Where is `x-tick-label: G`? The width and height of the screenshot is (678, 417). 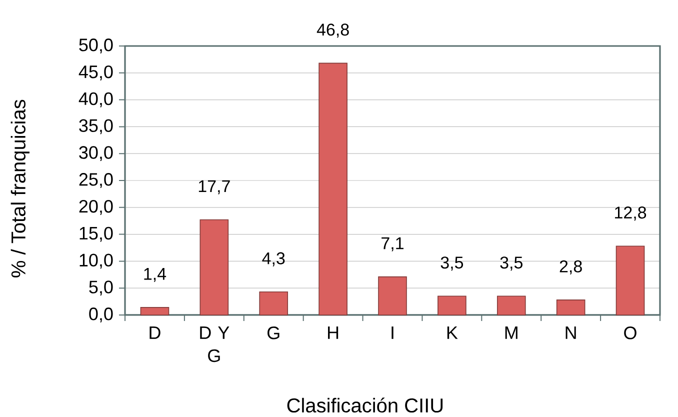
x-tick-label: G is located at coordinates (274, 333).